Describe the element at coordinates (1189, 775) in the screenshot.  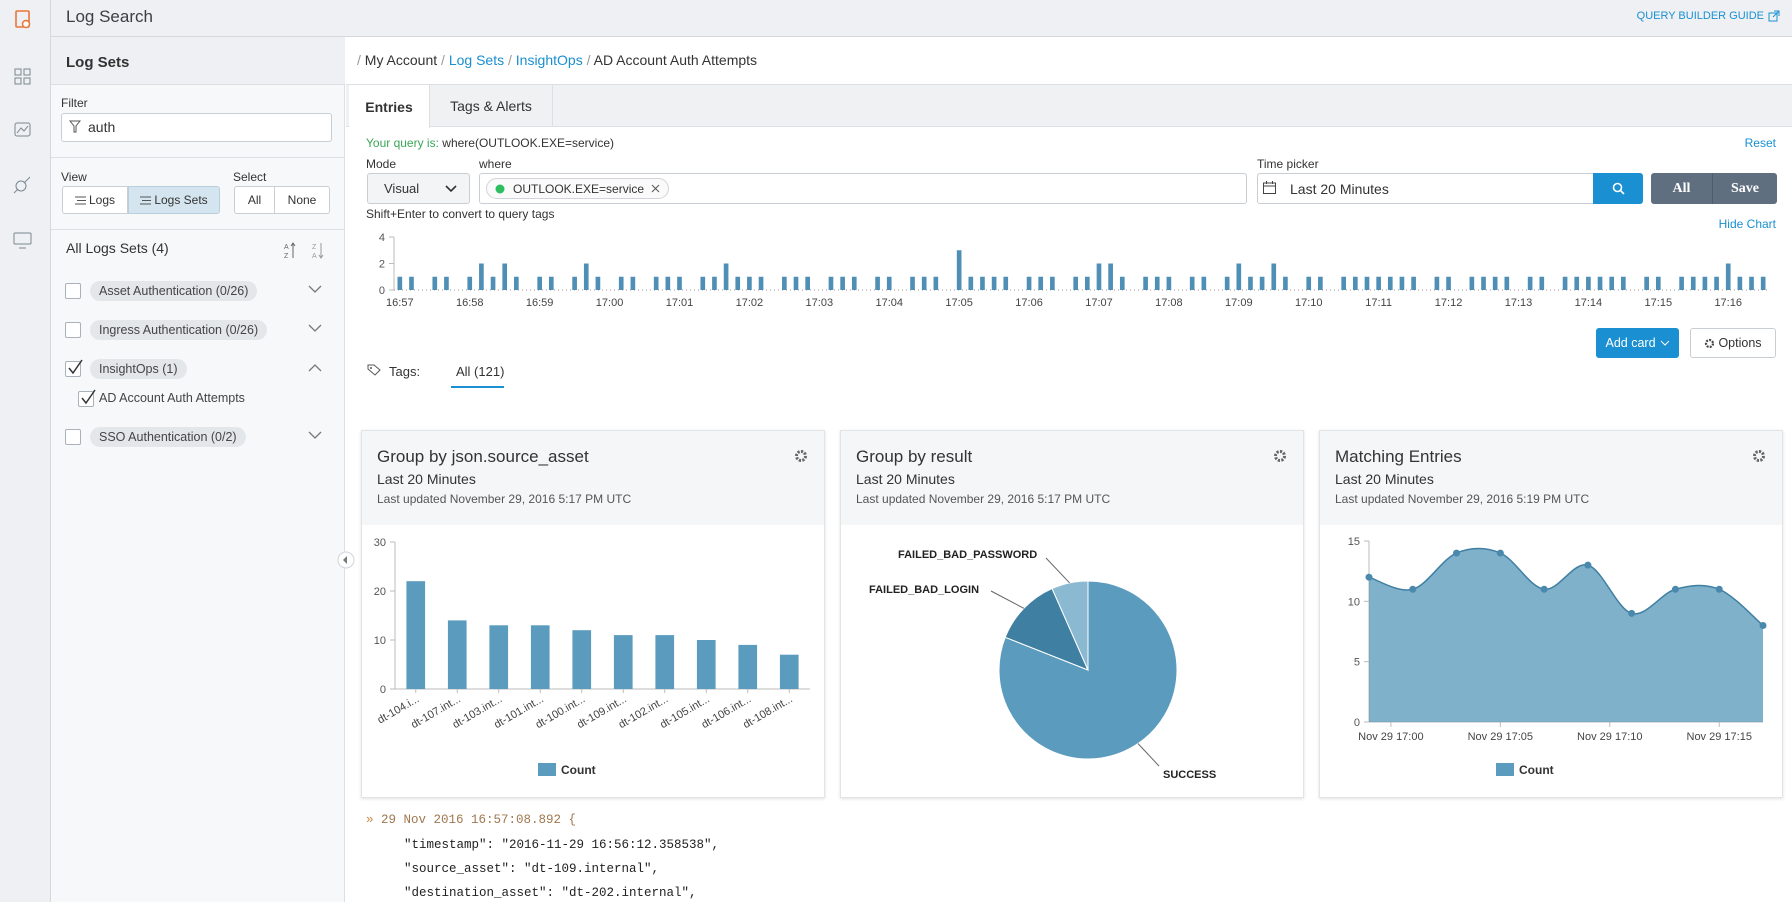
I see `slice-label: SUCCESS` at that location.